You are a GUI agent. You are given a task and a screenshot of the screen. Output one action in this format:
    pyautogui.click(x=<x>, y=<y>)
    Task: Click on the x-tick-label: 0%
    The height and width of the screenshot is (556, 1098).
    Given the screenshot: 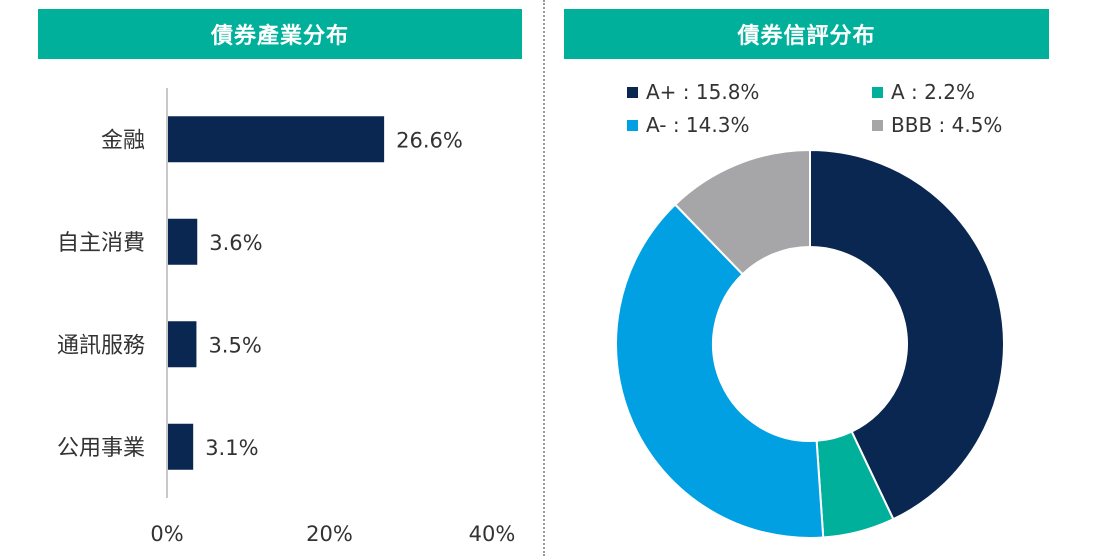 What is the action you would take?
    pyautogui.click(x=166, y=534)
    